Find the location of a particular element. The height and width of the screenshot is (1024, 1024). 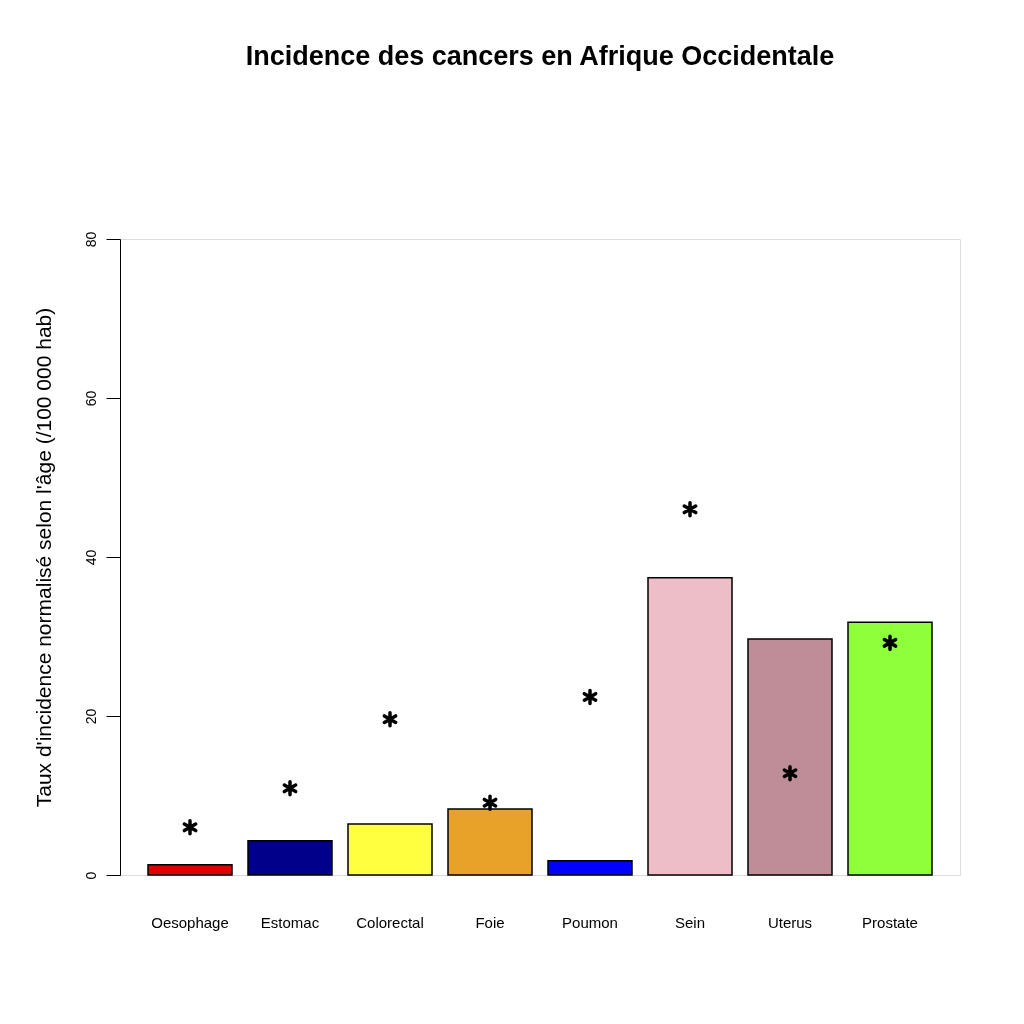

x-tick-label: Foie is located at coordinates (490, 922).